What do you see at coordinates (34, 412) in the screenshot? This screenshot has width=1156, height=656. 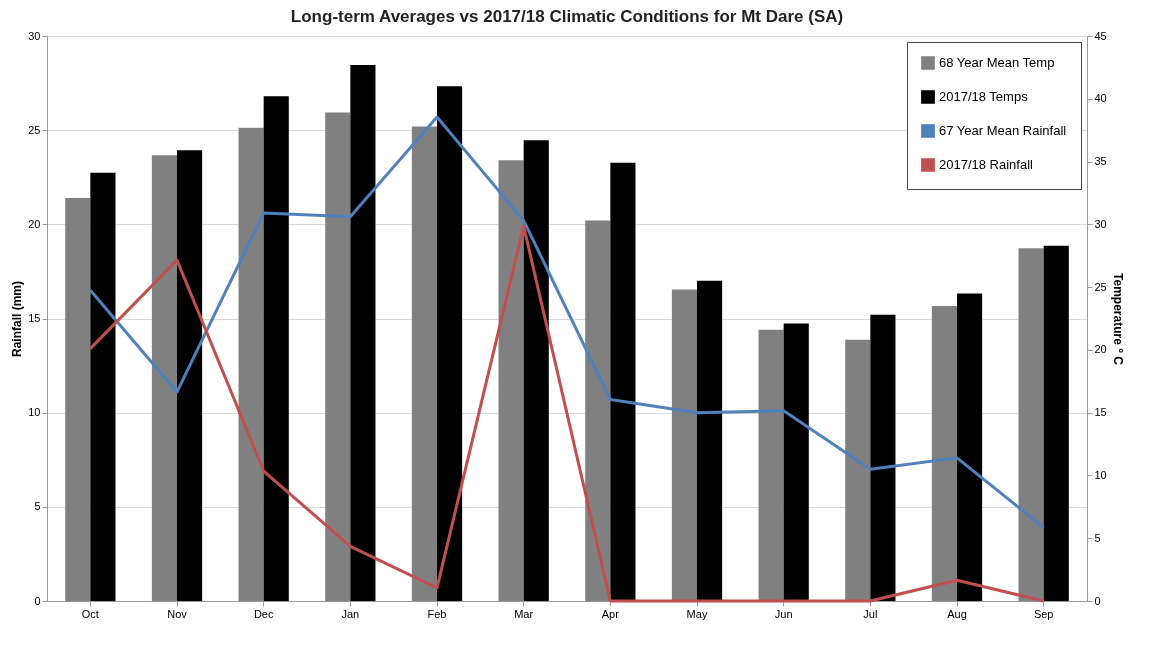 I see `y-tick-label: 10` at bounding box center [34, 412].